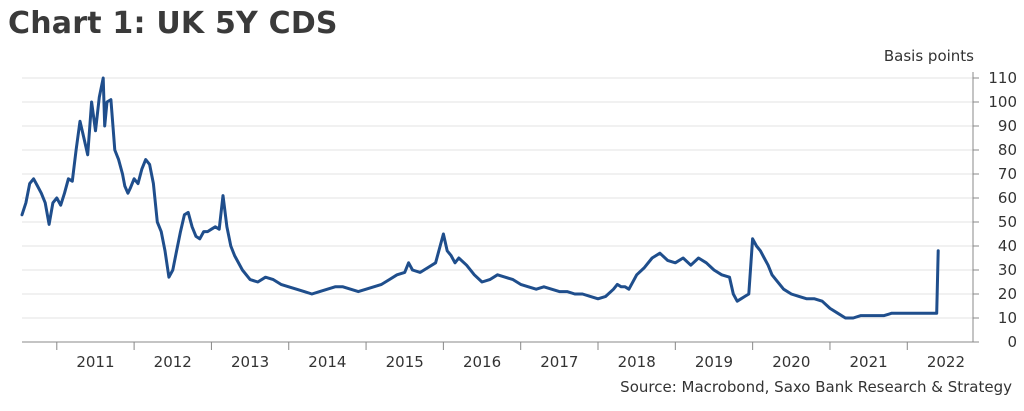  What do you see at coordinates (869, 362) in the screenshot?
I see `x-tick-label: 2021` at bounding box center [869, 362].